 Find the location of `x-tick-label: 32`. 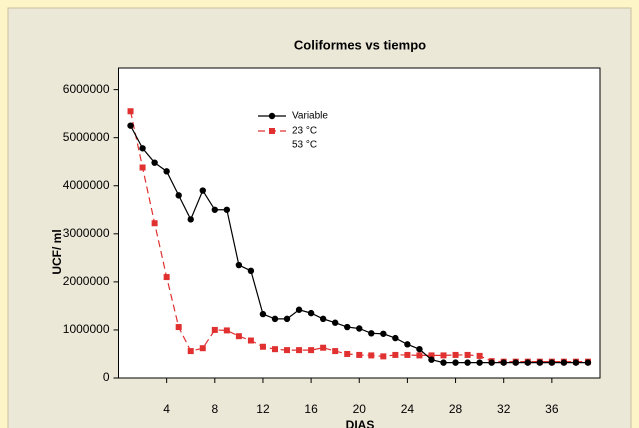

x-tick-label: 32 is located at coordinates (504, 409).